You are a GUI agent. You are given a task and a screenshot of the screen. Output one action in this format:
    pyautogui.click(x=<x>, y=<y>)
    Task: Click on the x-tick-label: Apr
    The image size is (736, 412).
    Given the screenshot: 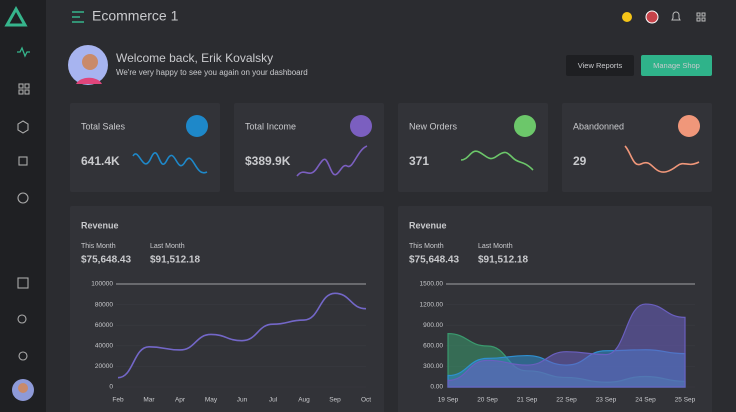 What is the action you would take?
    pyautogui.click(x=180, y=400)
    